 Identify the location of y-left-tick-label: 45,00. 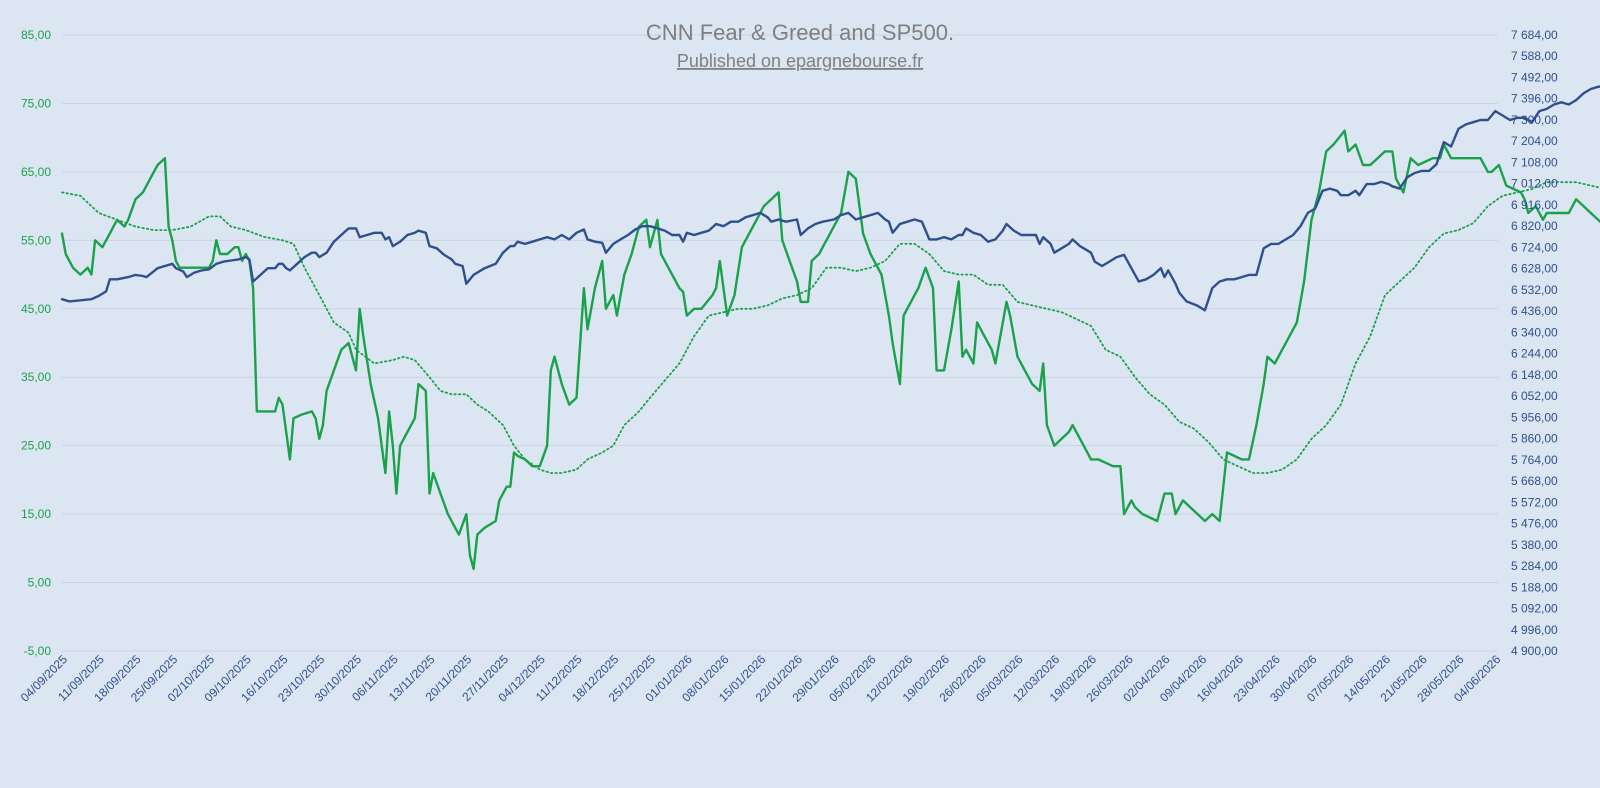
(36, 309).